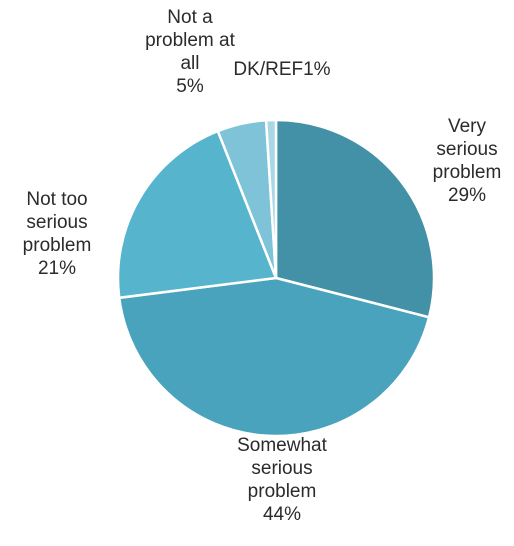 The height and width of the screenshot is (546, 514). Describe the element at coordinates (282, 514) in the screenshot. I see `slice-label-line: 44%` at that location.